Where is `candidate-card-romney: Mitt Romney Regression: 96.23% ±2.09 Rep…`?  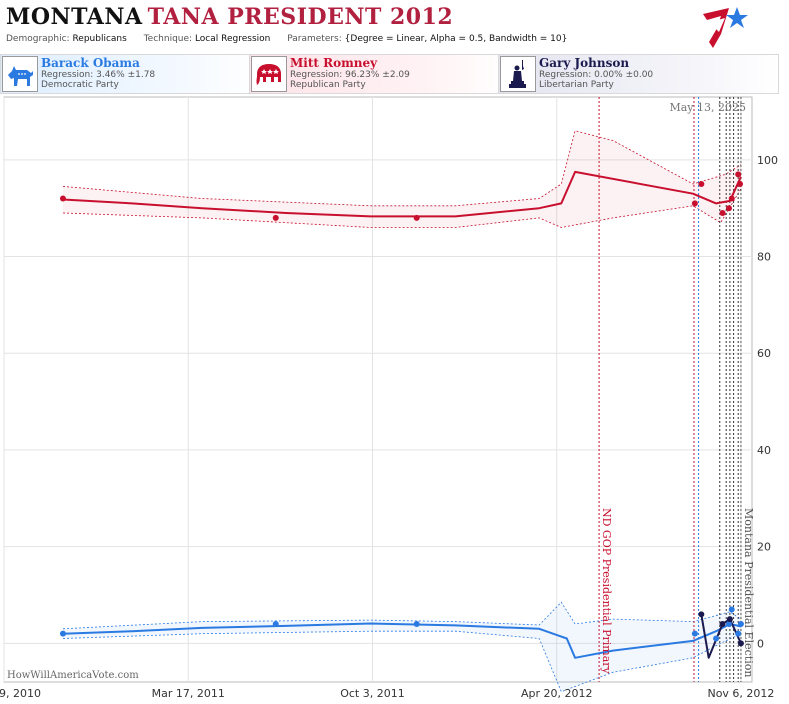
candidate-card-romney: Mitt Romney Regression: 96.23% ±2.09 Rep… is located at coordinates (380, 74).